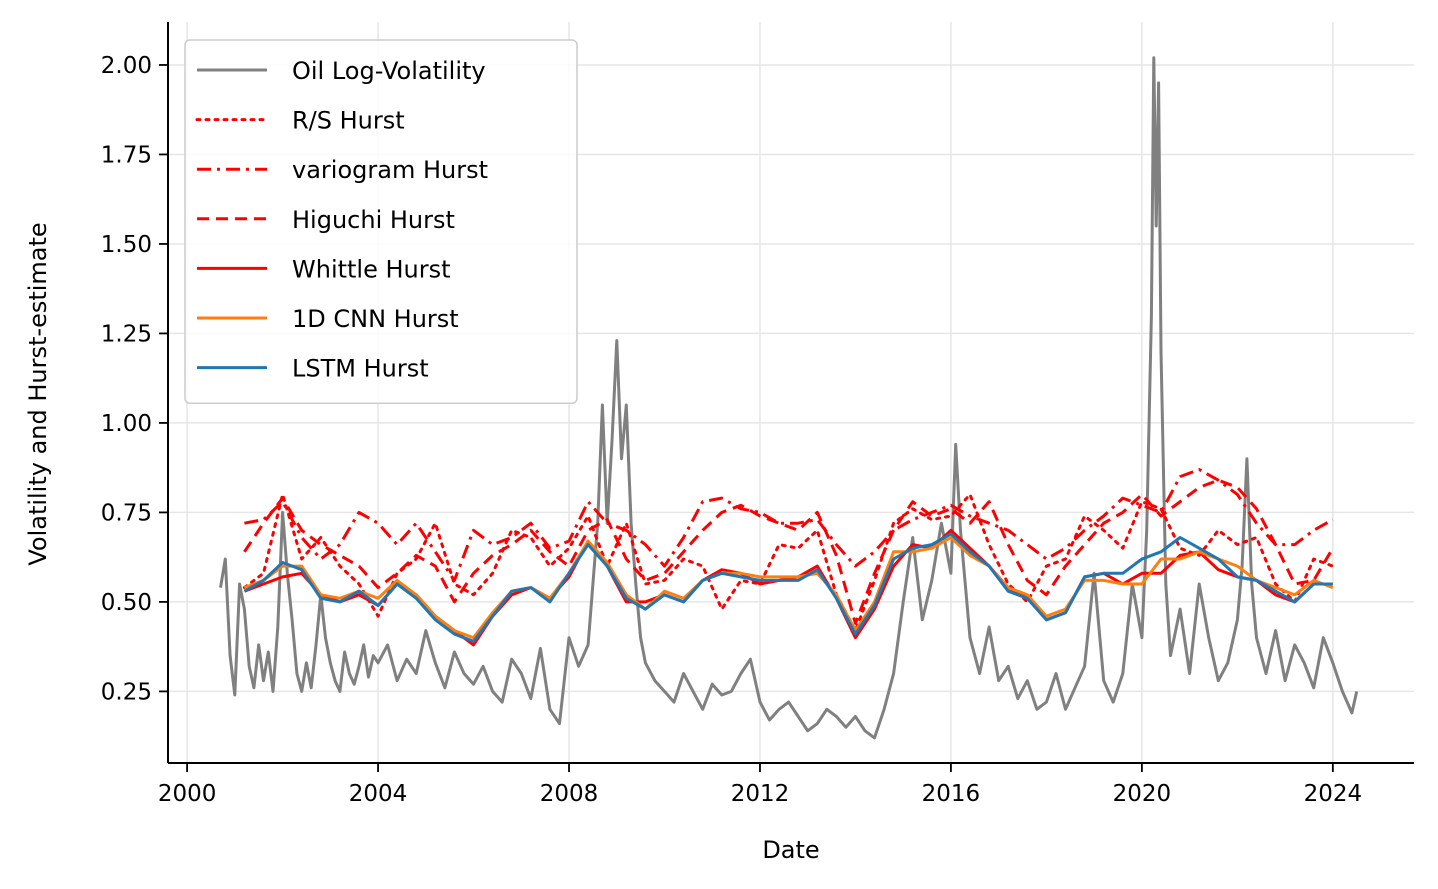 The image size is (1438, 889). I want to click on series-line-1d-cnn-hurst, so click(788, 588).